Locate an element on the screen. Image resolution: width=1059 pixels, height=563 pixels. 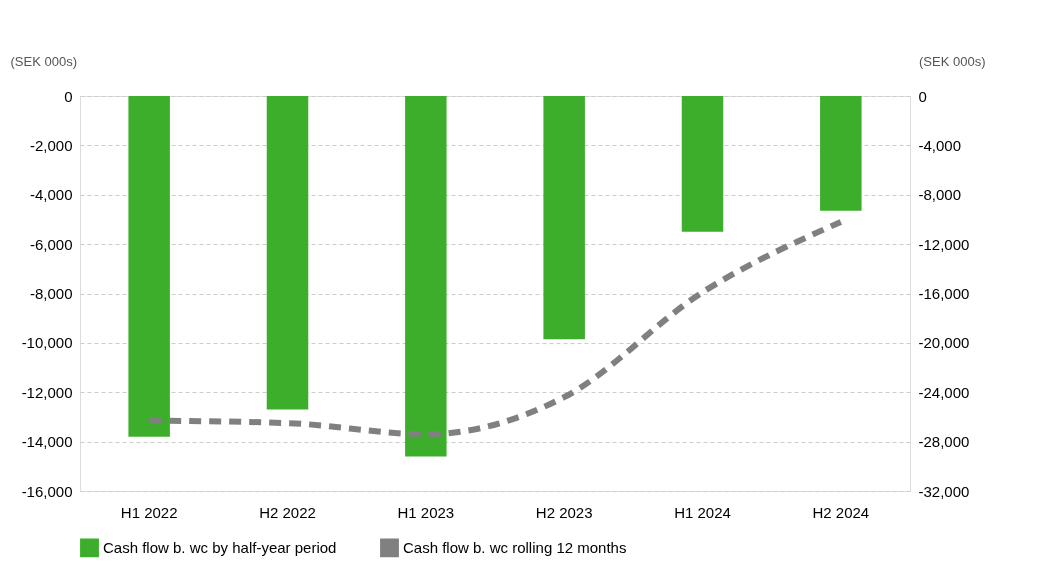
y2-axis-title: (SEK 000s) is located at coordinates (952, 61).